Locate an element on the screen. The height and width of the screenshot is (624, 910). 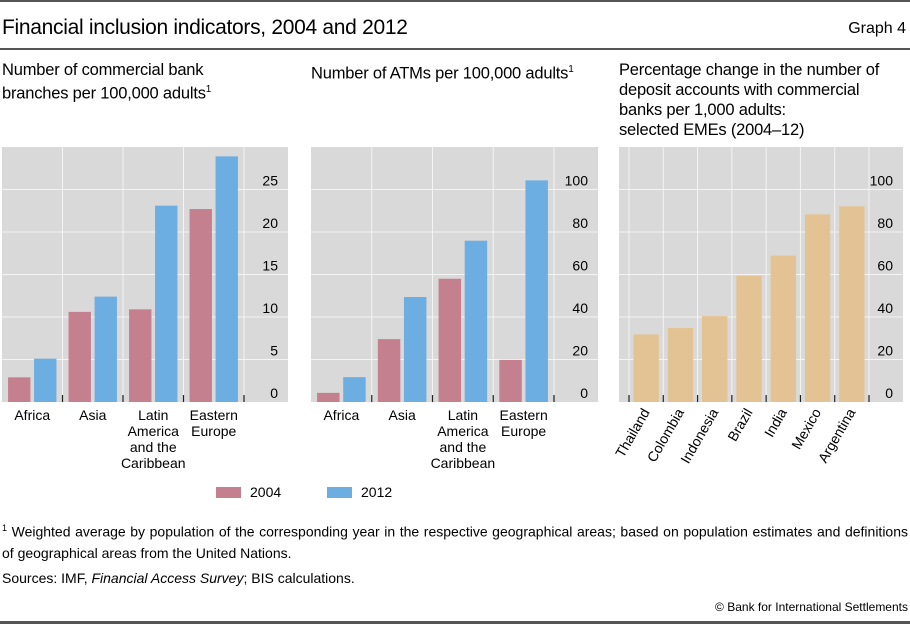
sources-italic: Financial Access Survey is located at coordinates (167, 578).